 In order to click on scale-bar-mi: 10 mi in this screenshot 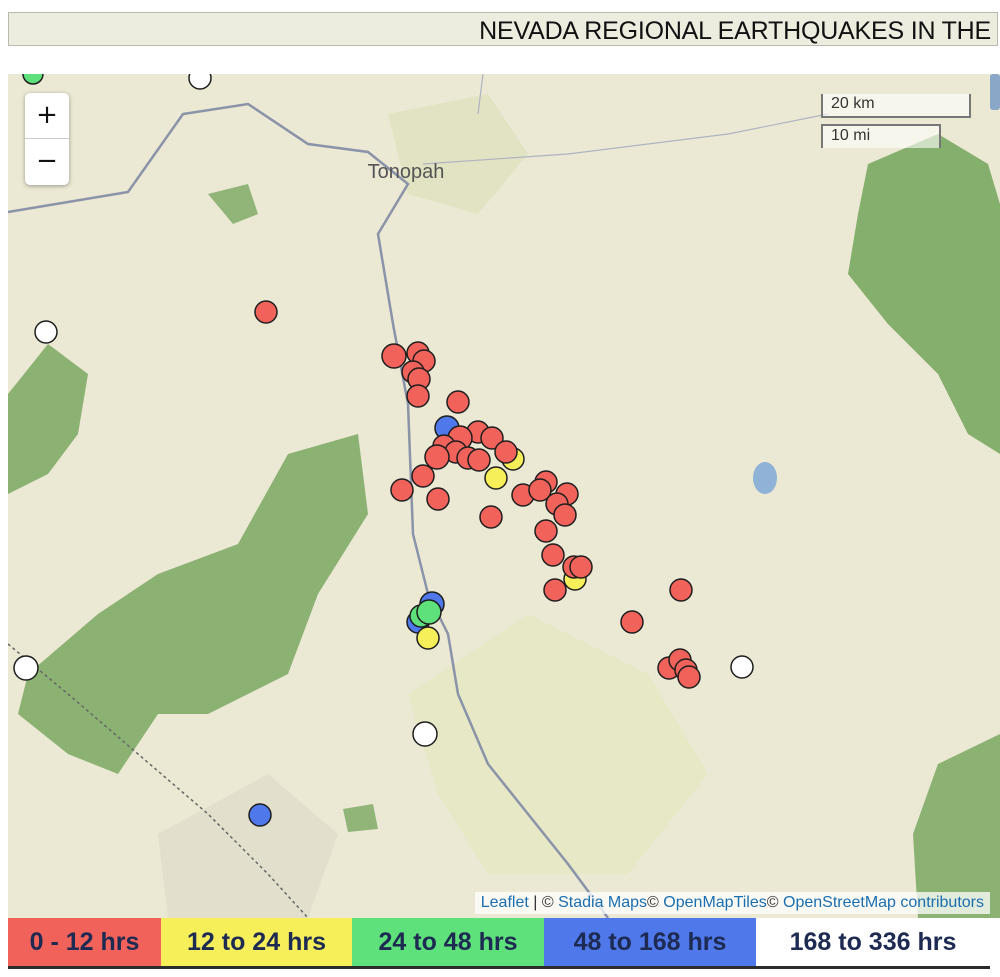, I will do `click(881, 136)`.